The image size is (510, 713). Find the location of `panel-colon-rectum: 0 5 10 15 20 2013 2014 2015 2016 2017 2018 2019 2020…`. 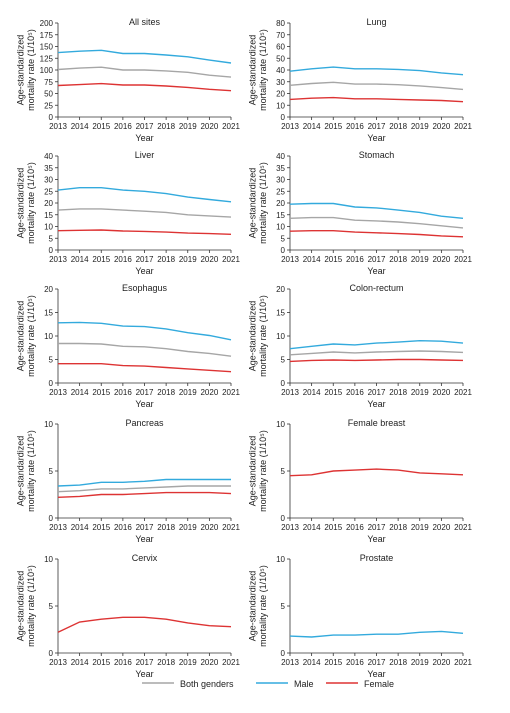

panel-colon-rectum: 0 5 10 15 20 2013 2014 2015 2016 2017 2018 2019 2020… is located at coordinates (360, 346).